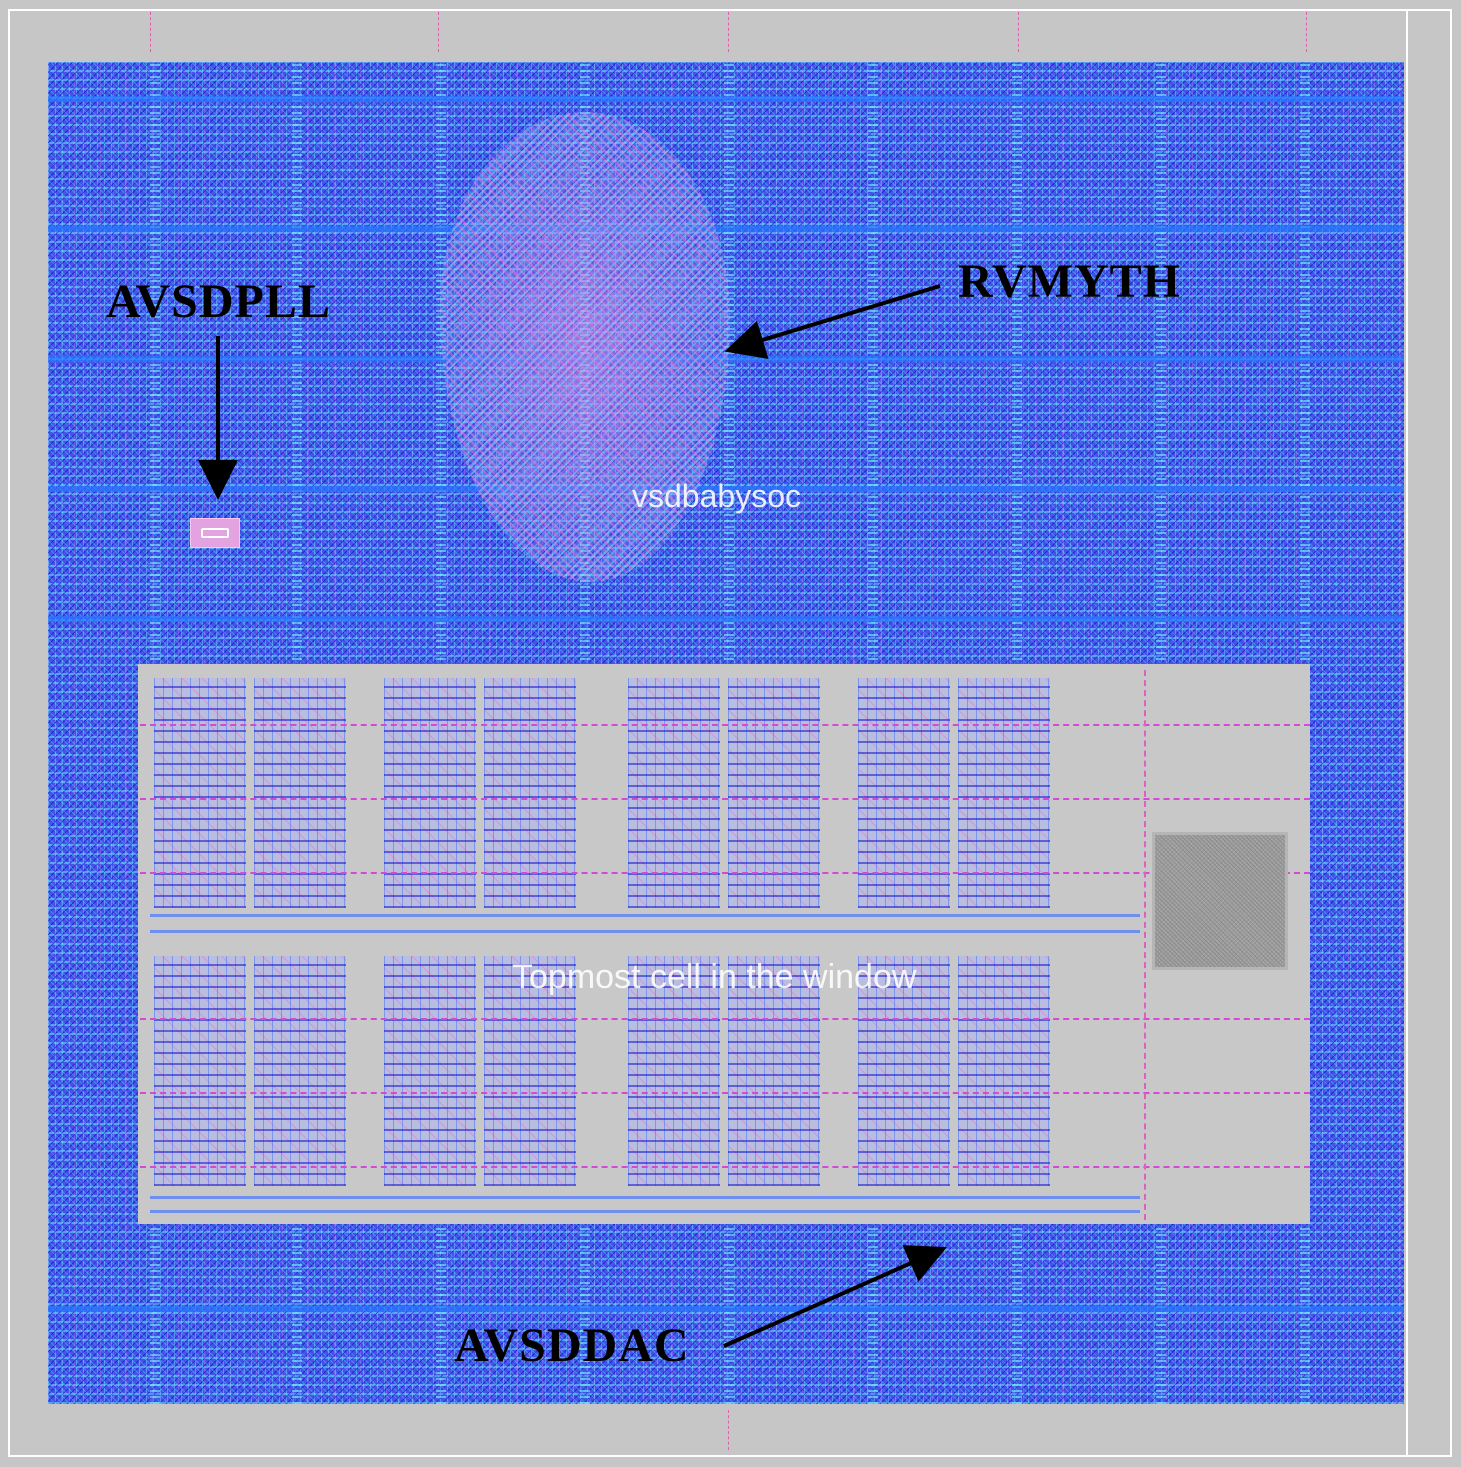  Describe the element at coordinates (714, 977) in the screenshot. I see `window-cell-label: Topmost cell in the window` at that location.